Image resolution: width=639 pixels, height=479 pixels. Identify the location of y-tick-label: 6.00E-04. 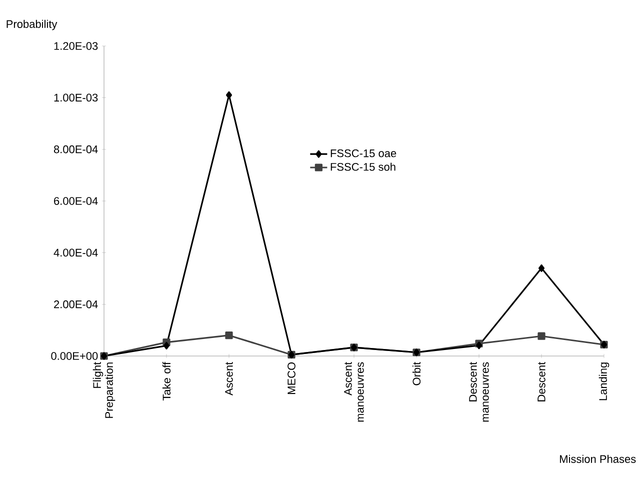
(76, 201).